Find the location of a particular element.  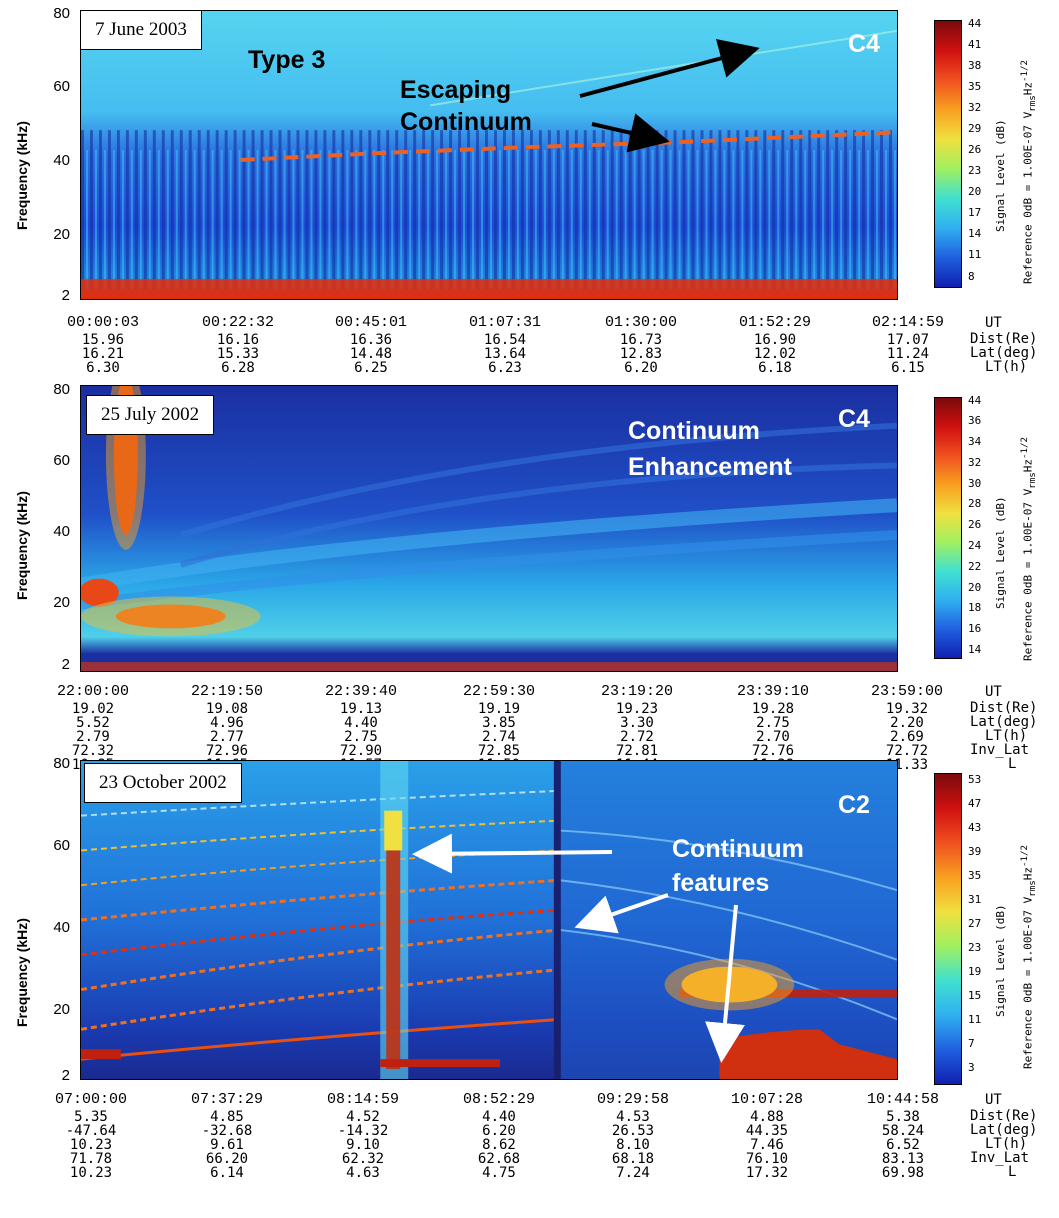

x-dist: 16.54 is located at coordinates (505, 340).